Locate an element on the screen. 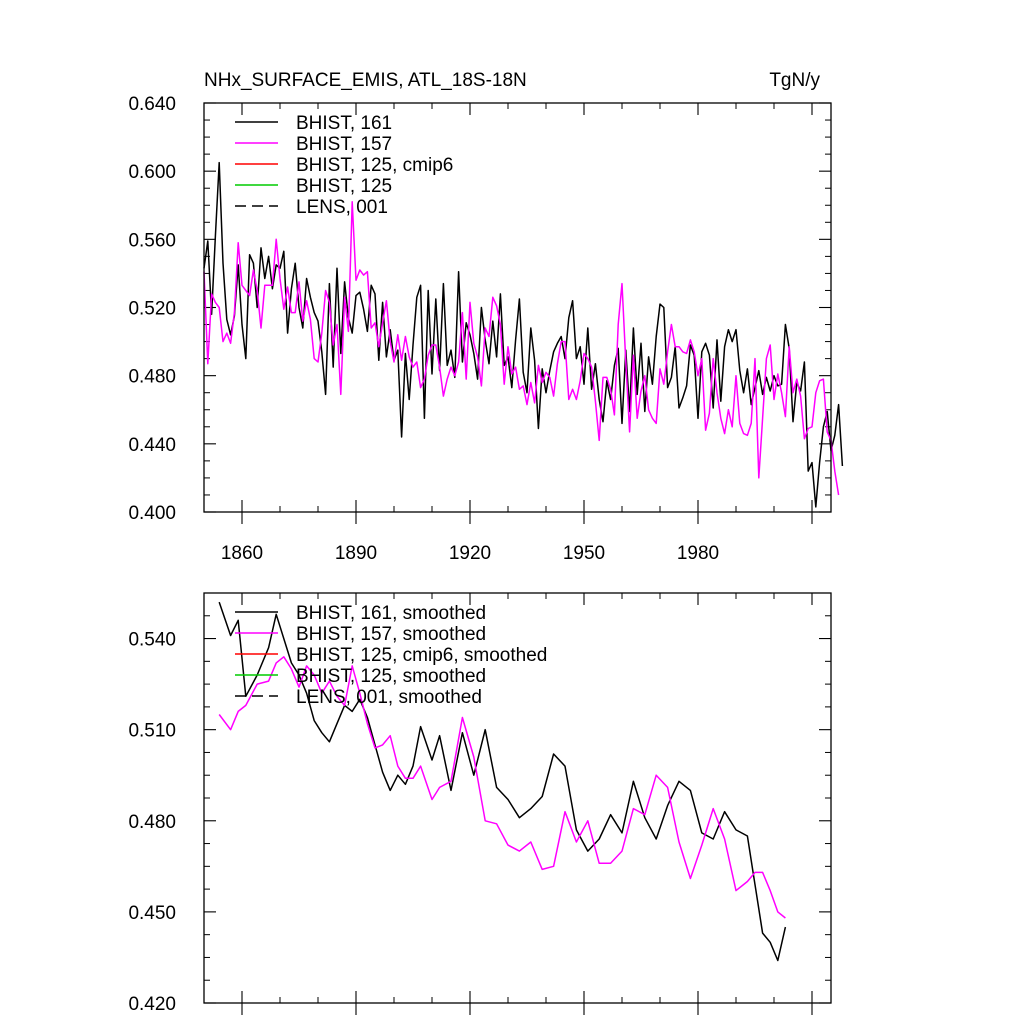 The image size is (1024, 1024). units-label: TgN/y is located at coordinates (794, 80).